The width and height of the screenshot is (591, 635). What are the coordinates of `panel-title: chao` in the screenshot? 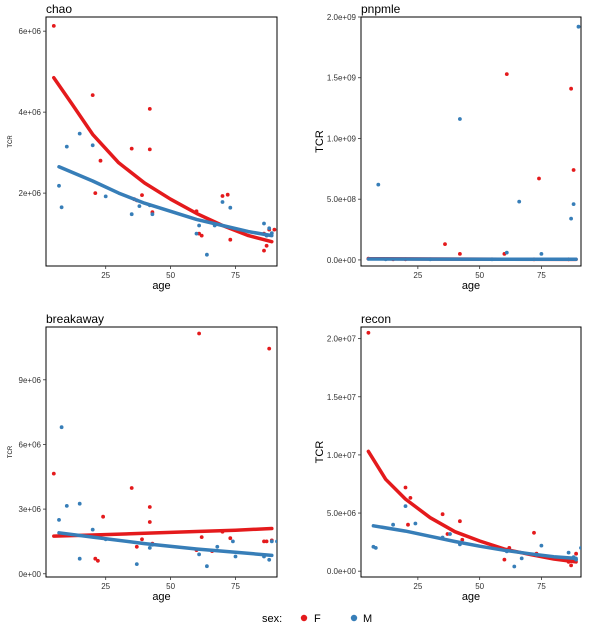 It's located at (59, 9).